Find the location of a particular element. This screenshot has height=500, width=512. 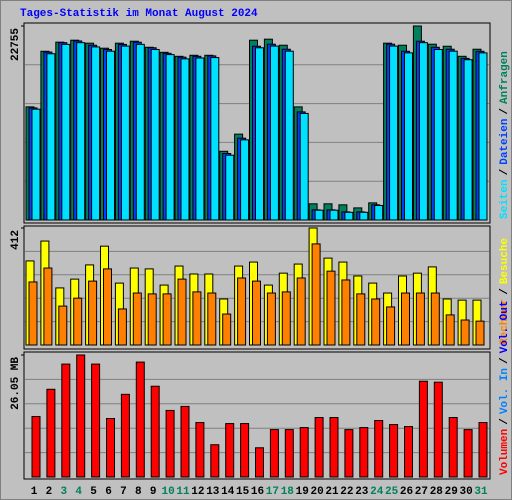

x-tick-label: 21 is located at coordinates (332, 492).